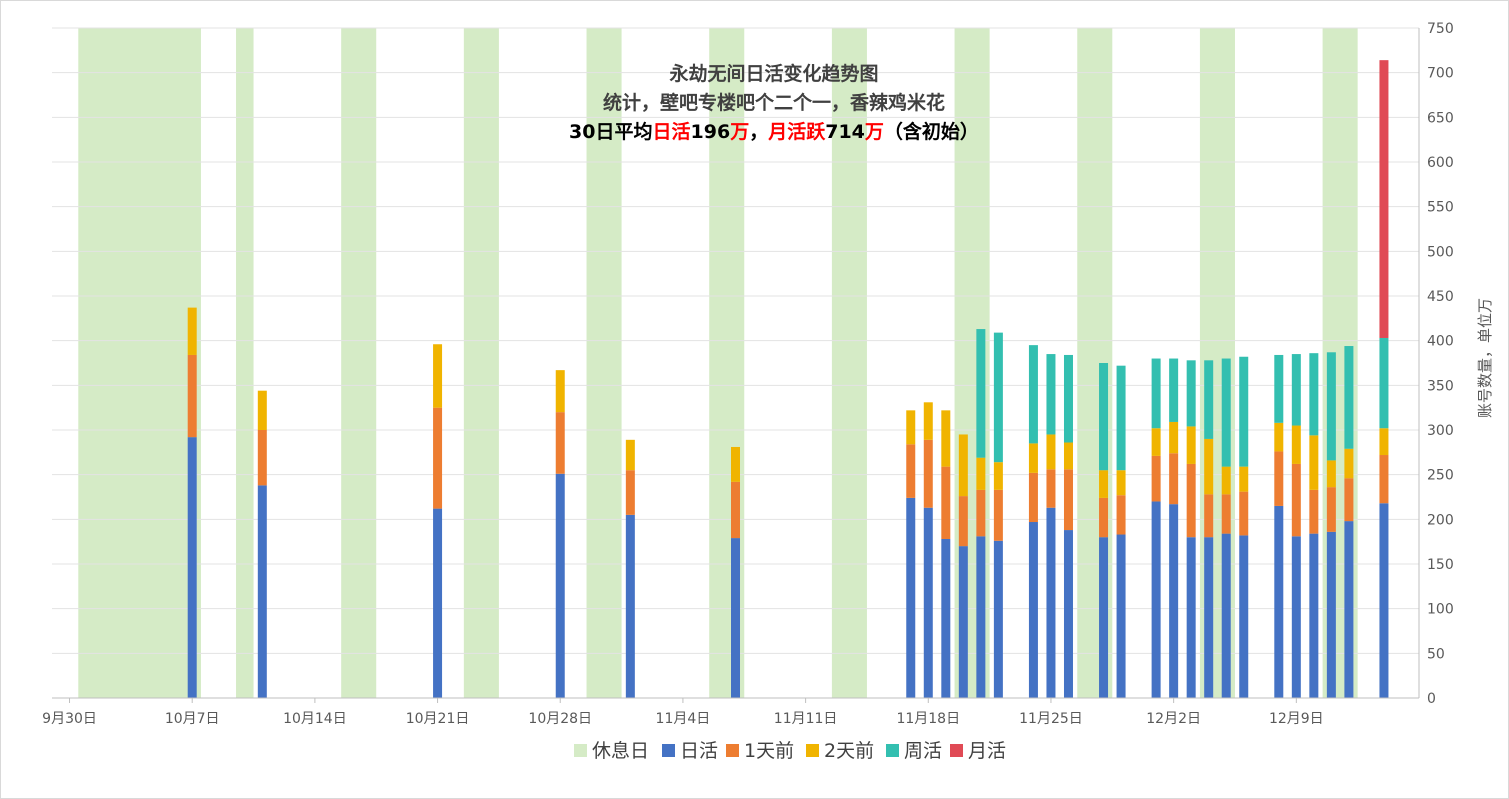 The width and height of the screenshot is (1509, 799). I want to click on x-tick-label: 12月2日, so click(1173, 719).